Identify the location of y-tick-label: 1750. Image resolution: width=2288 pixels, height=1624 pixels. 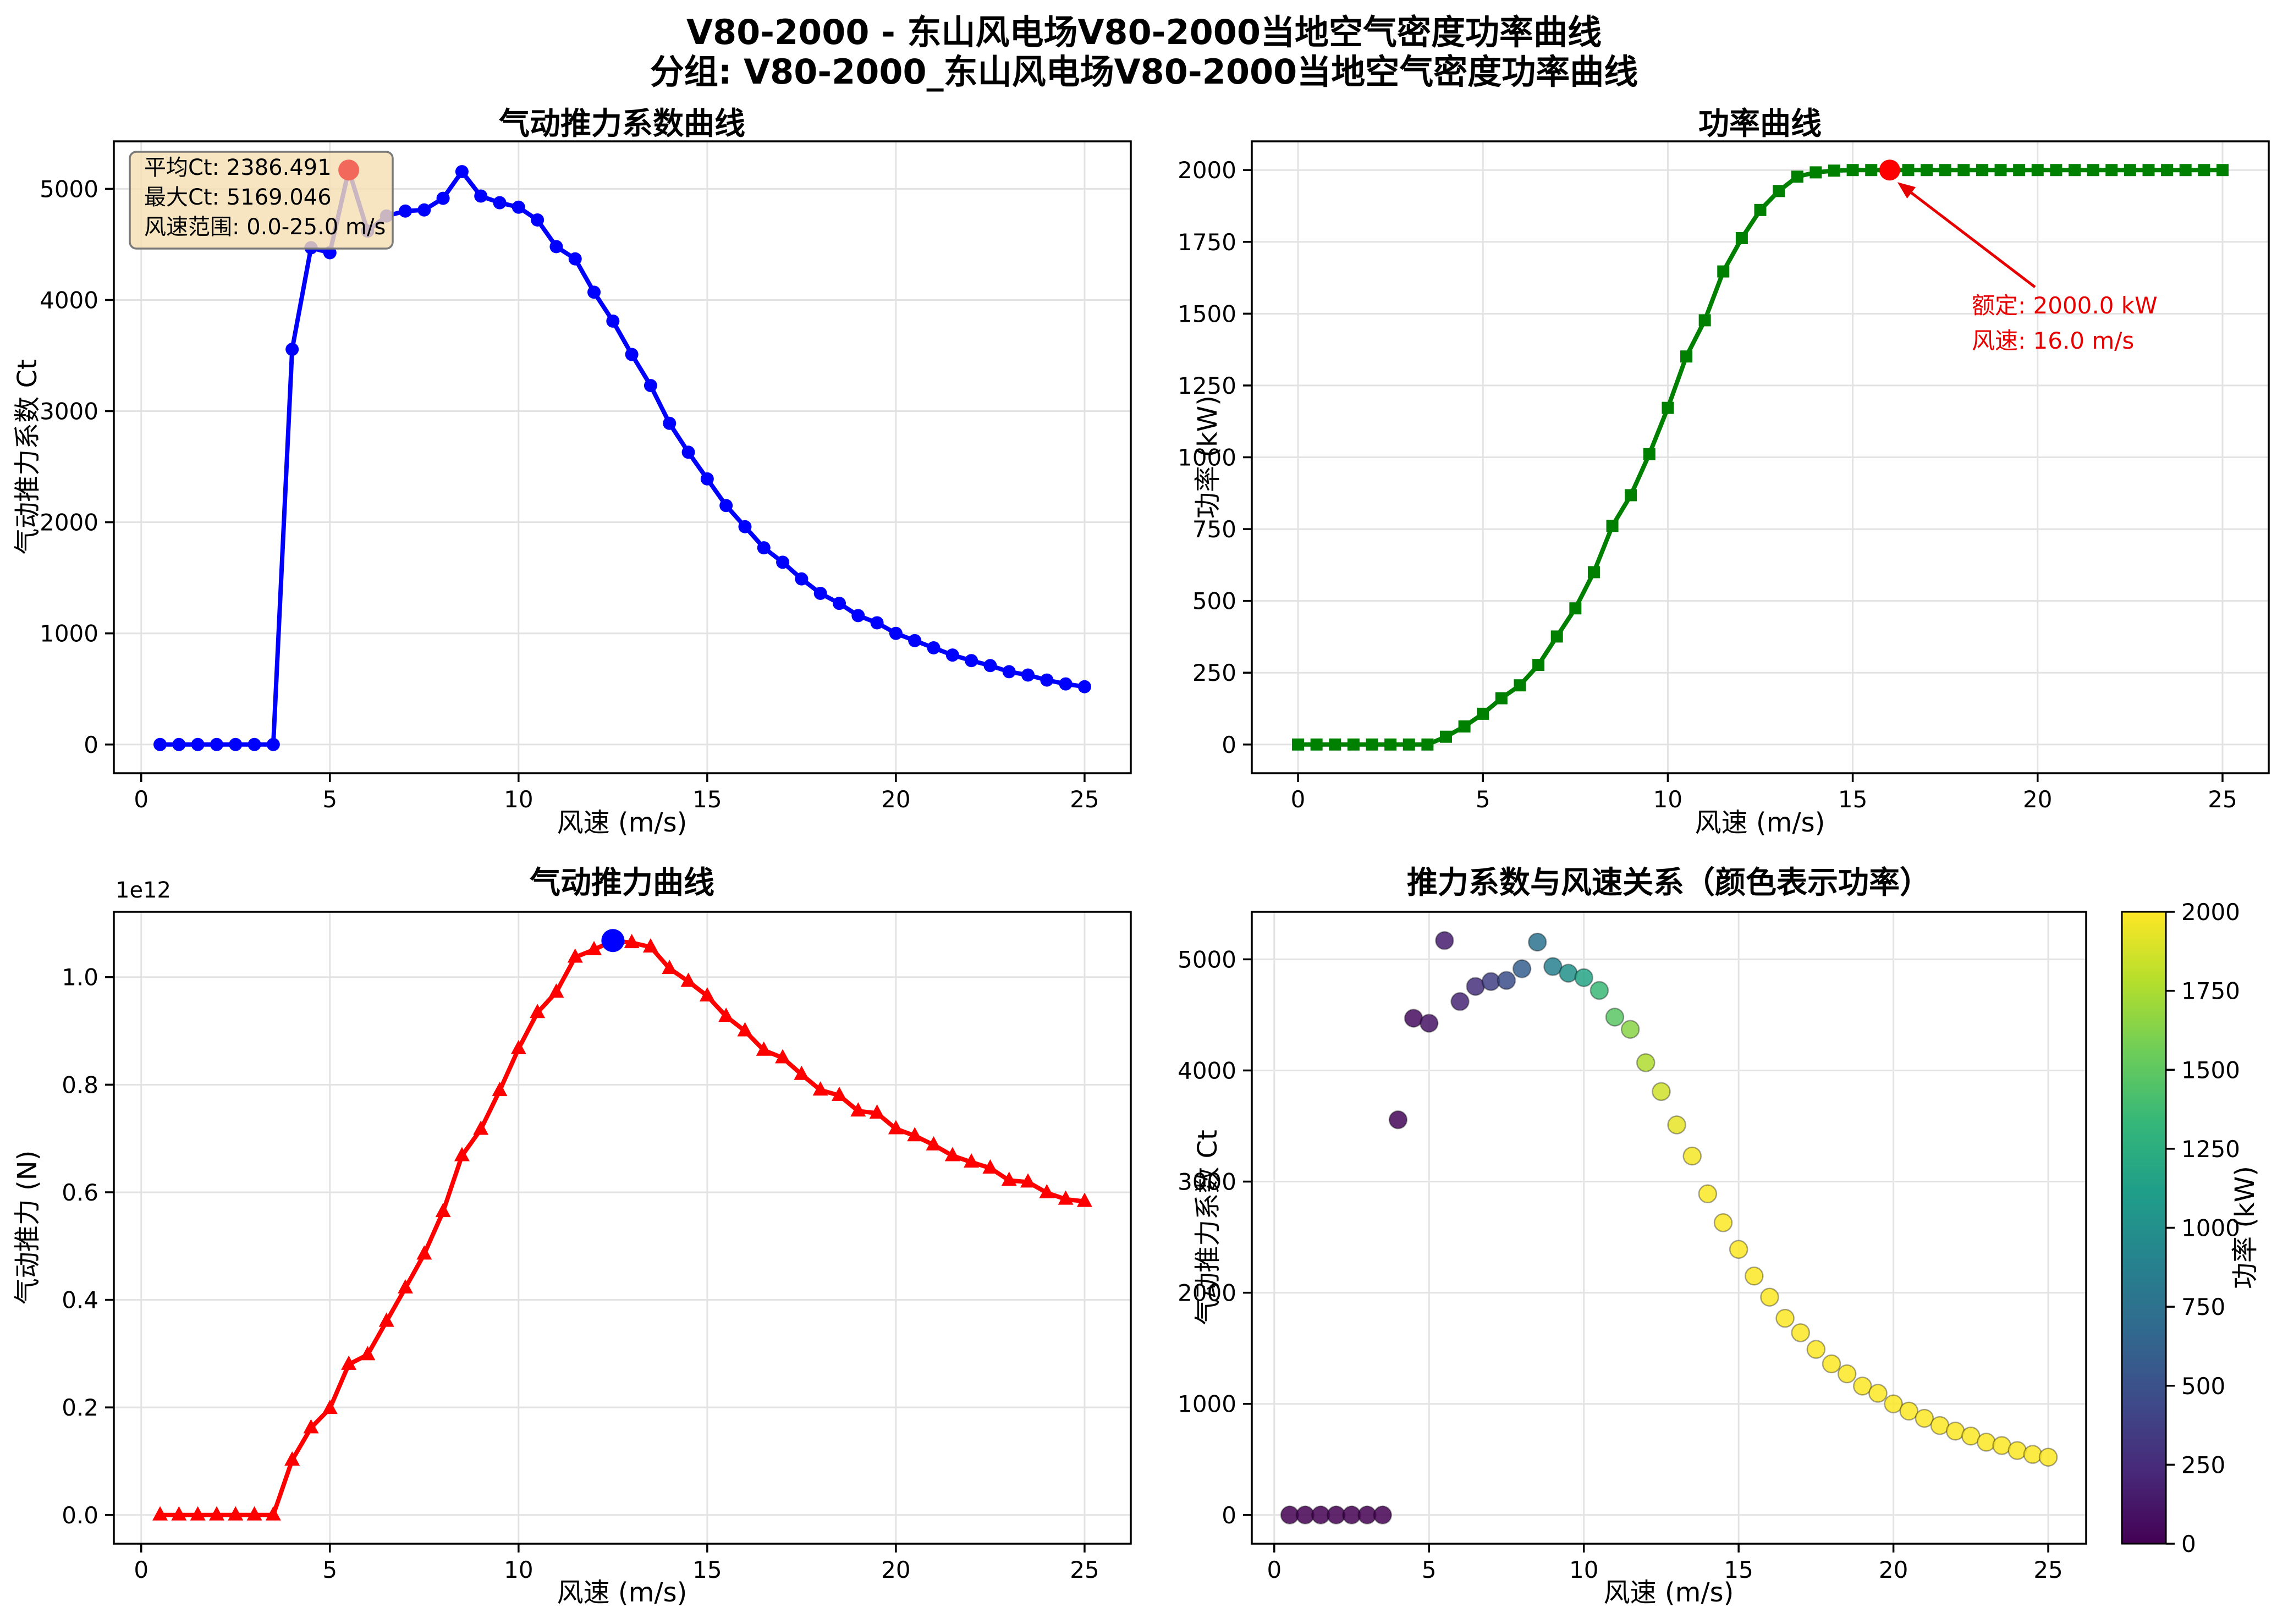
(1207, 242).